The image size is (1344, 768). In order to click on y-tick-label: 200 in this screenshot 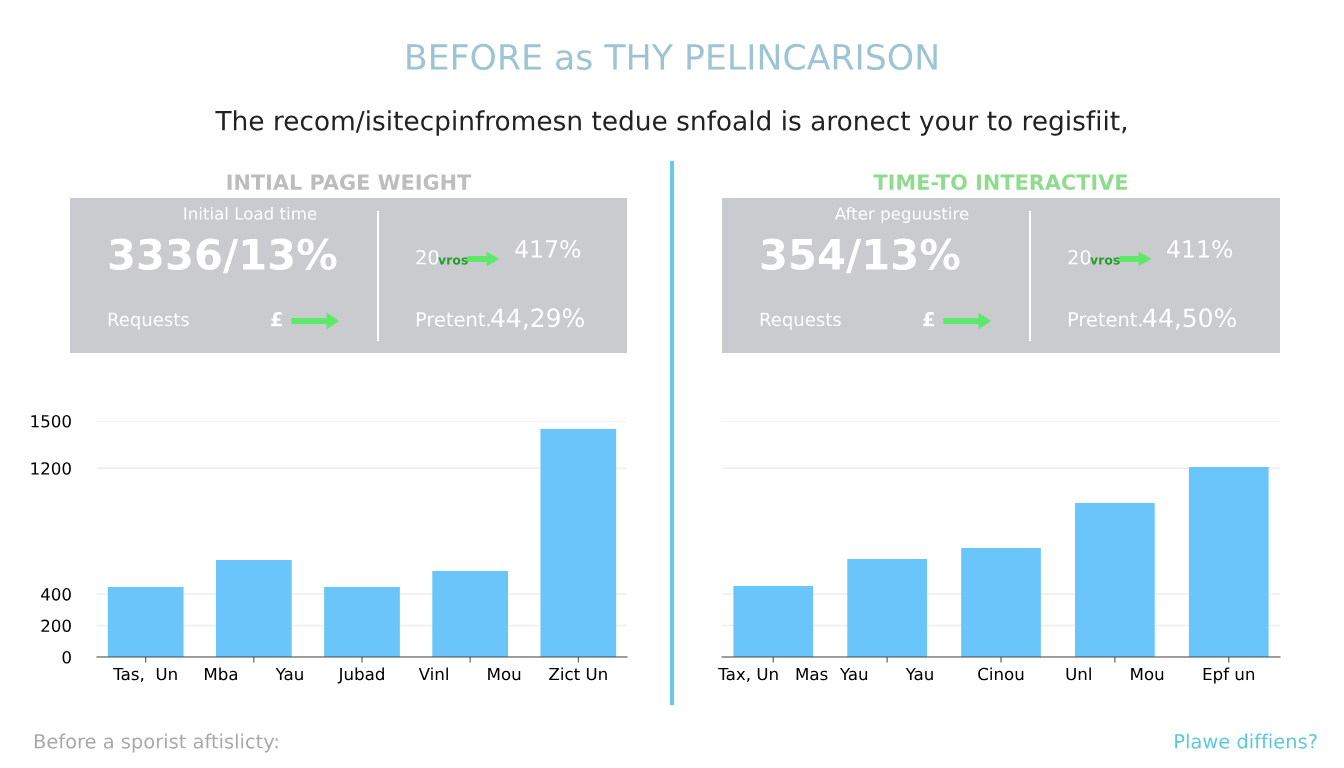, I will do `click(56, 626)`.